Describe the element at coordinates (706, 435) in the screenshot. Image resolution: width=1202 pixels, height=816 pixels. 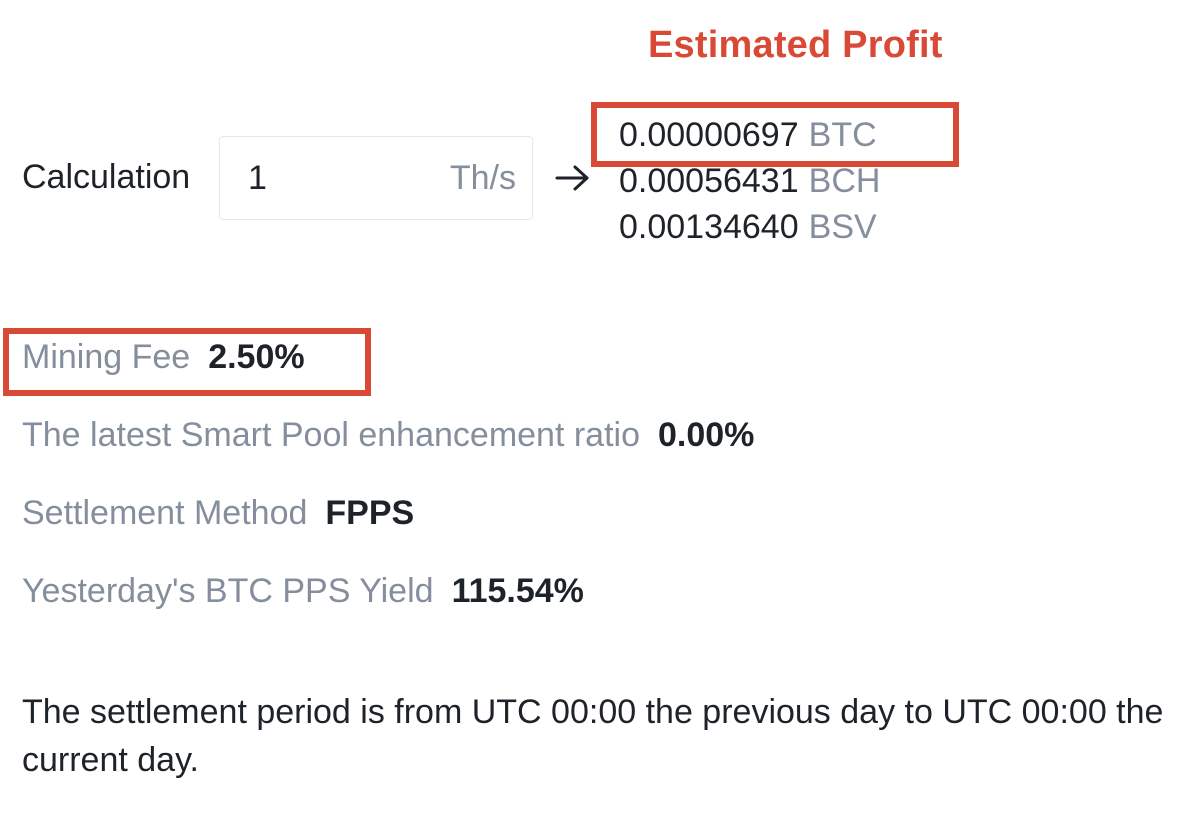
I see `smart-pool-ratio-value: 0.00%` at that location.